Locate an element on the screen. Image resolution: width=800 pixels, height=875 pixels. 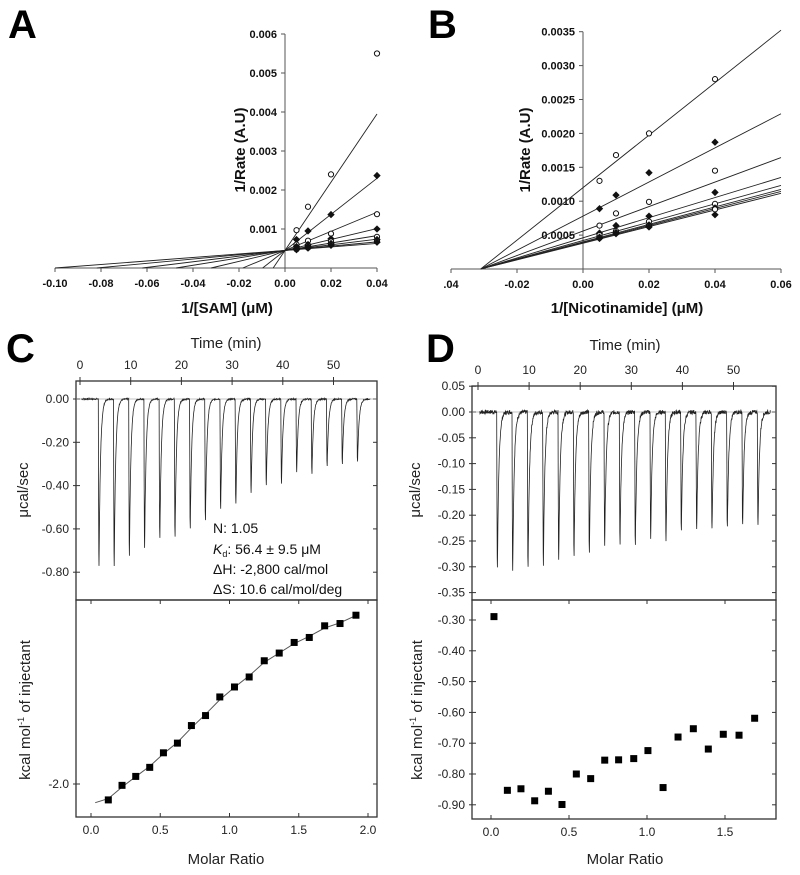
d-time-tick-label: 30 is located at coordinates (632, 370).